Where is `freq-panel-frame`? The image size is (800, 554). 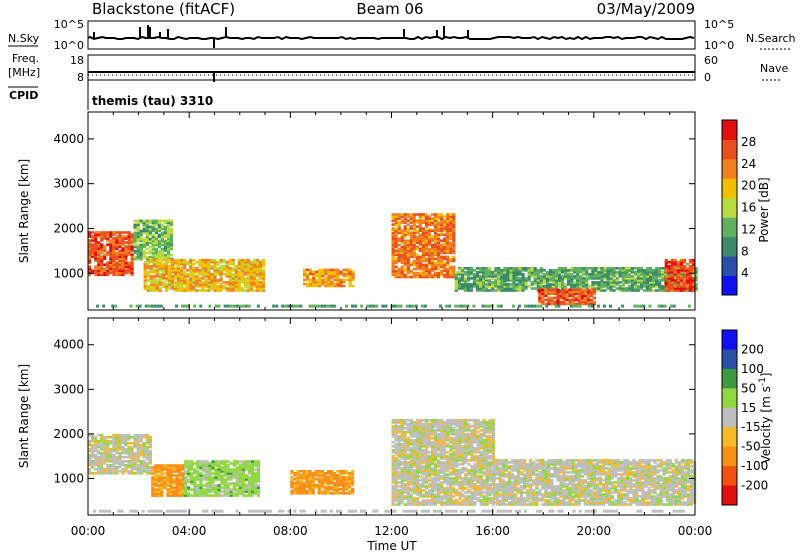
freq-panel-frame is located at coordinates (391, 67).